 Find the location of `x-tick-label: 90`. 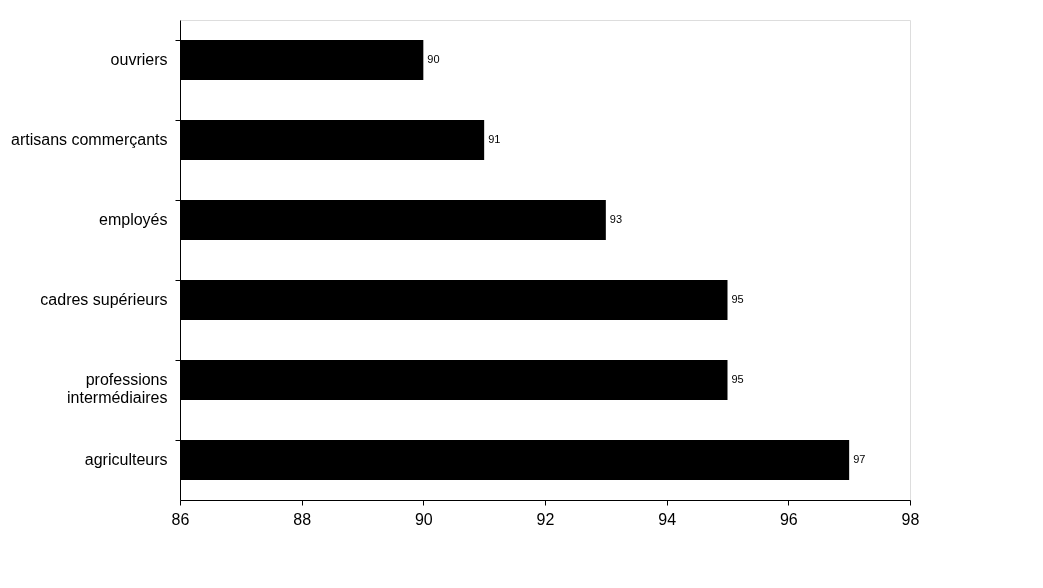

x-tick-label: 90 is located at coordinates (423, 519).